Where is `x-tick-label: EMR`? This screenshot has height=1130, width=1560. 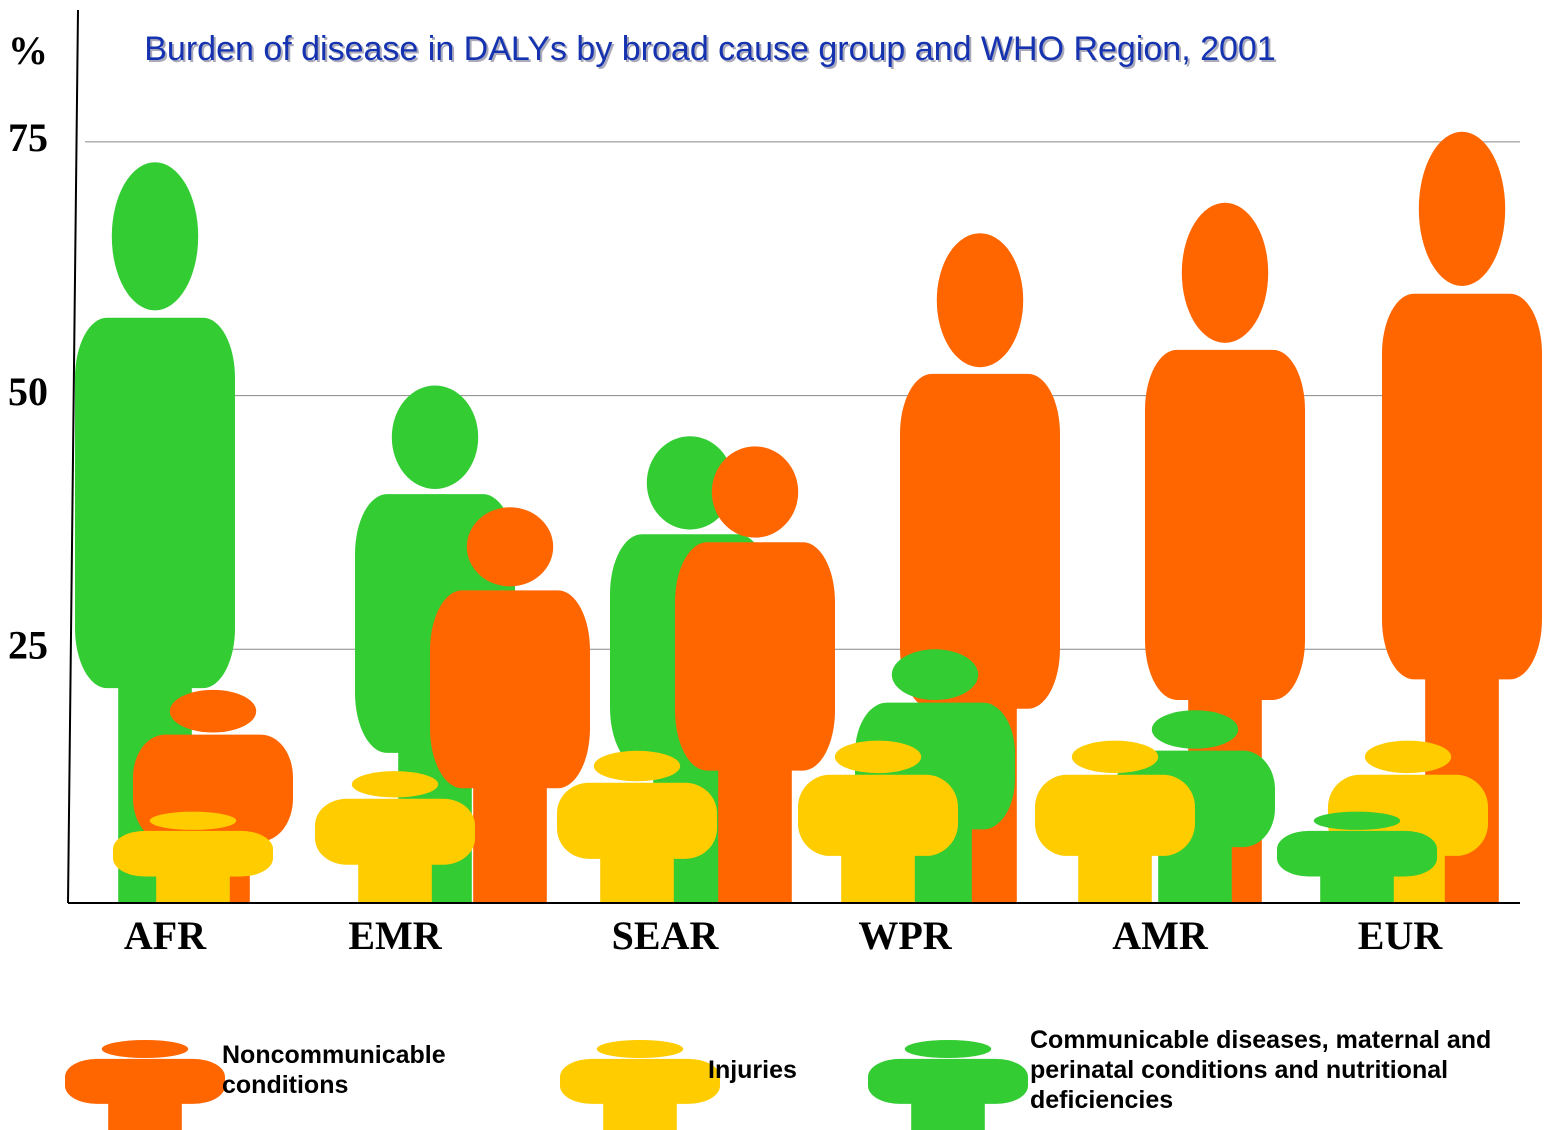 x-tick-label: EMR is located at coordinates (395, 935).